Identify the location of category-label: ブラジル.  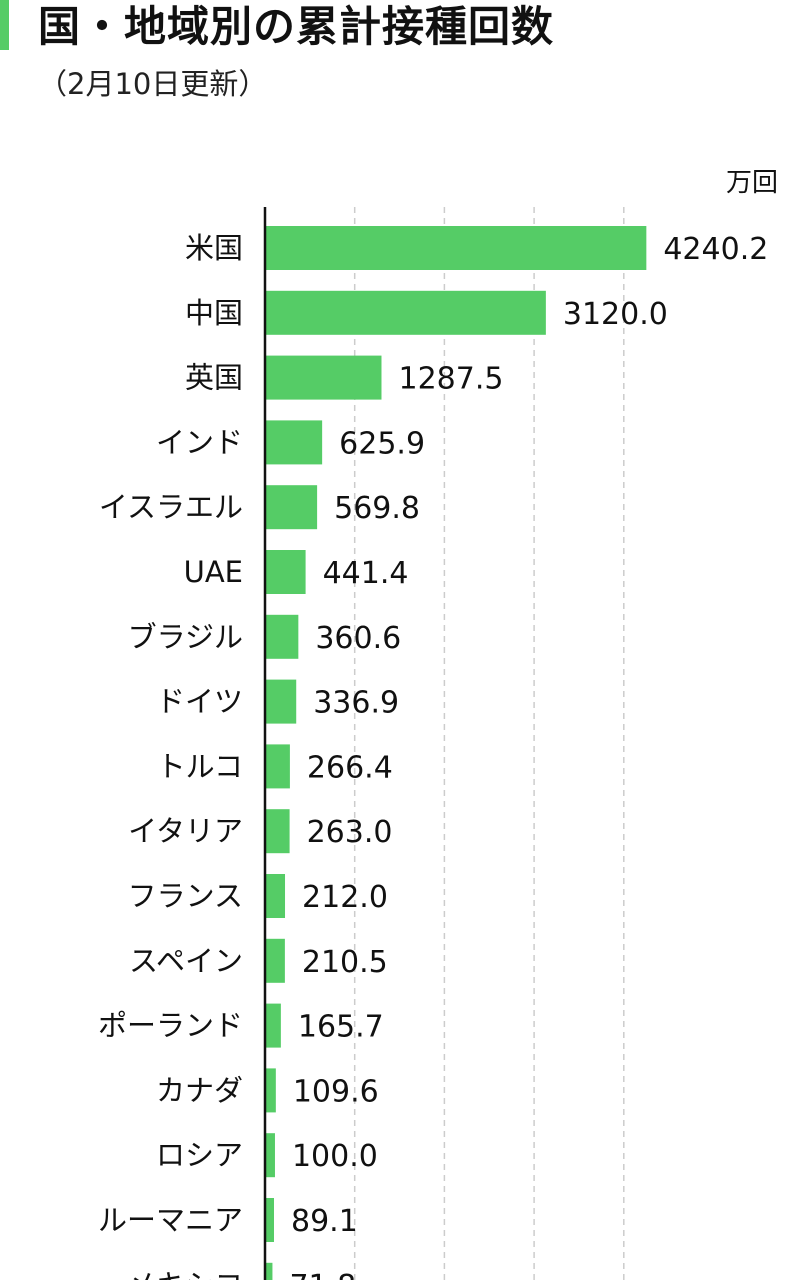
(185, 637).